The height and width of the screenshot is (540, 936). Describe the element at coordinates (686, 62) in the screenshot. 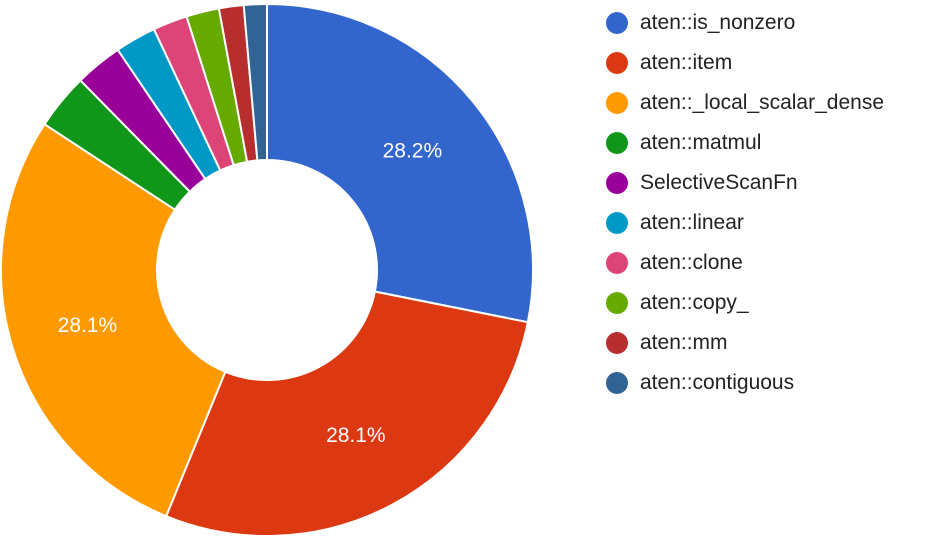

I see `legend-label: aten::item` at that location.